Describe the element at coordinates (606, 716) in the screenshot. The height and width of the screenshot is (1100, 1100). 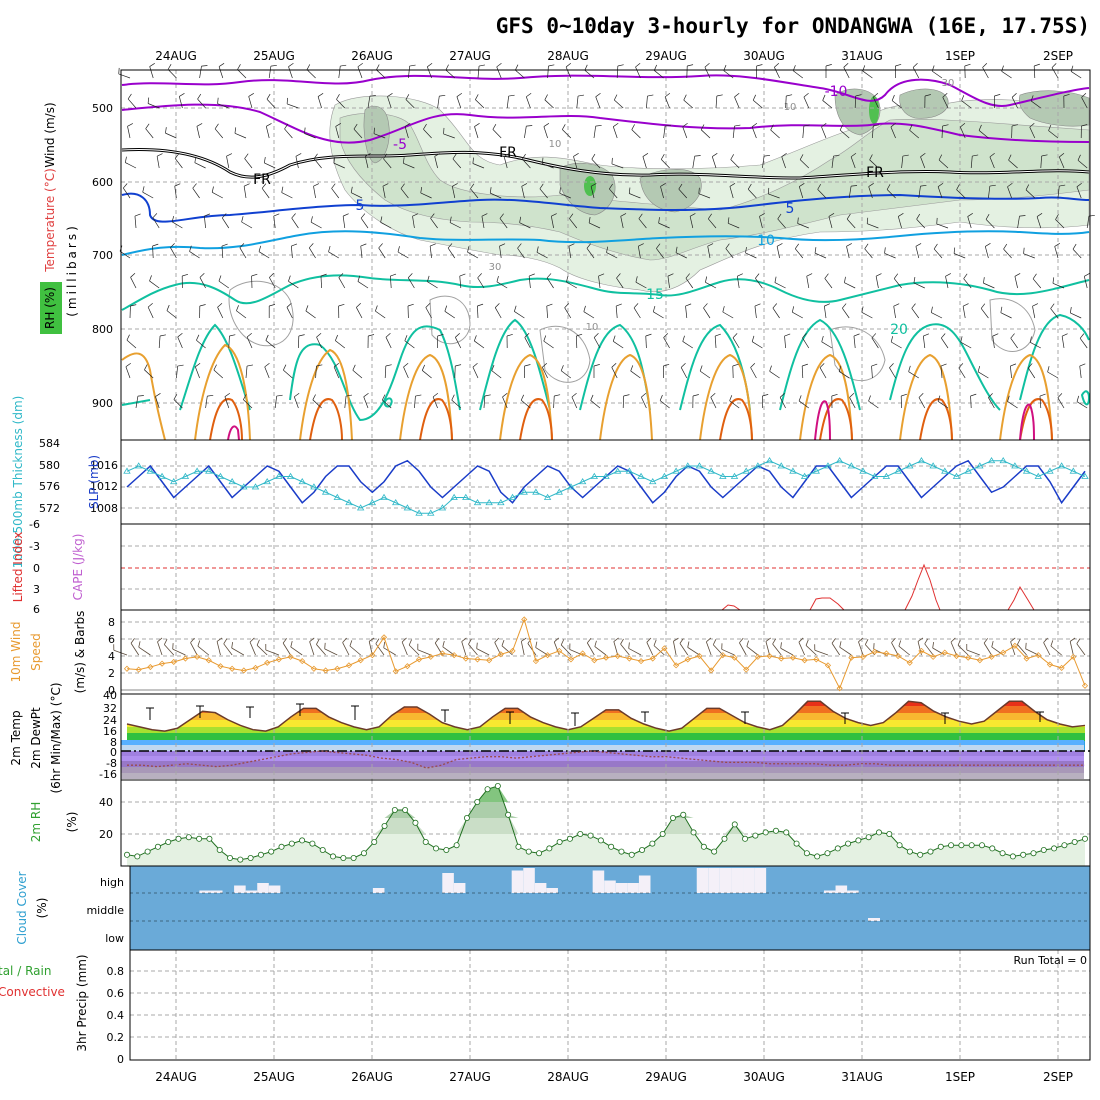
I see `temp2m-line` at that location.